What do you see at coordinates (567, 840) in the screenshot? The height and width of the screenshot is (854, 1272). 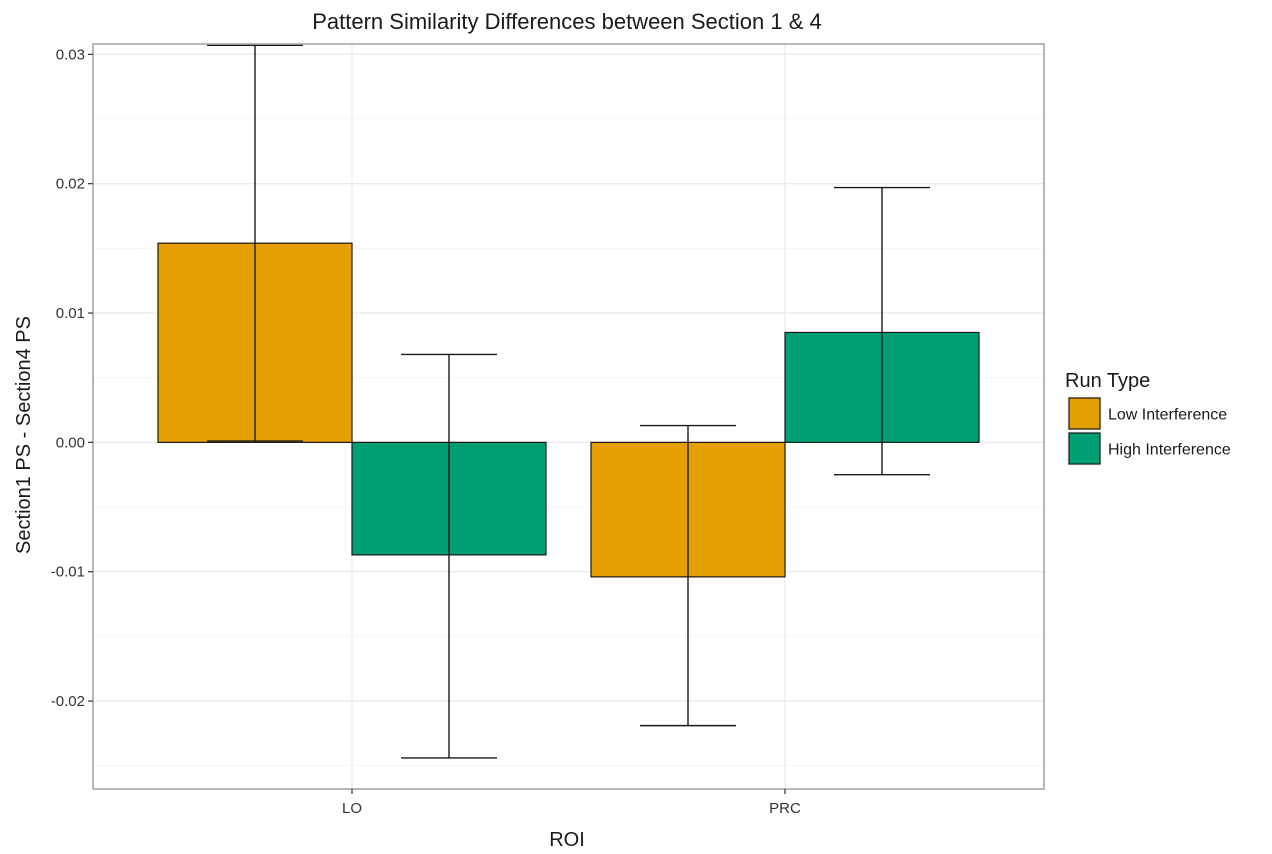 I see `x-axis-title: ROI` at bounding box center [567, 840].